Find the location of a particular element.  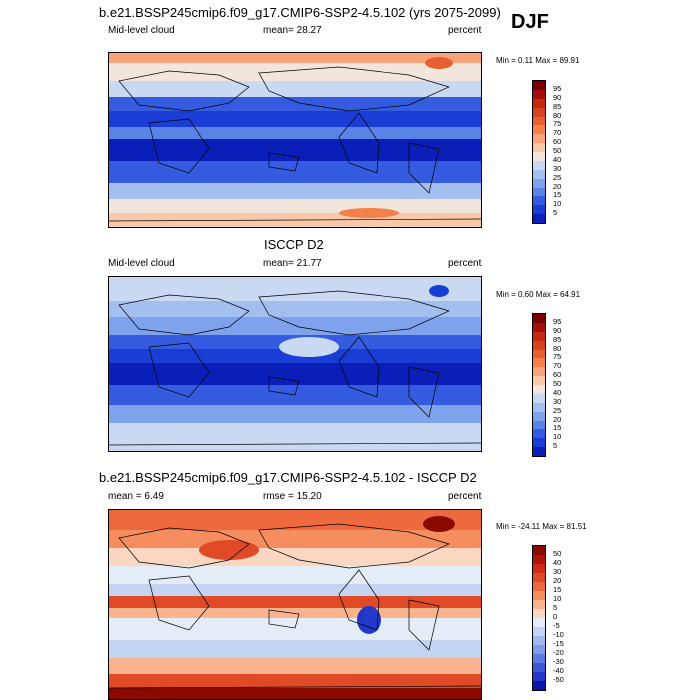

colorbar-tick-label: 95 is located at coordinates (557, 321).